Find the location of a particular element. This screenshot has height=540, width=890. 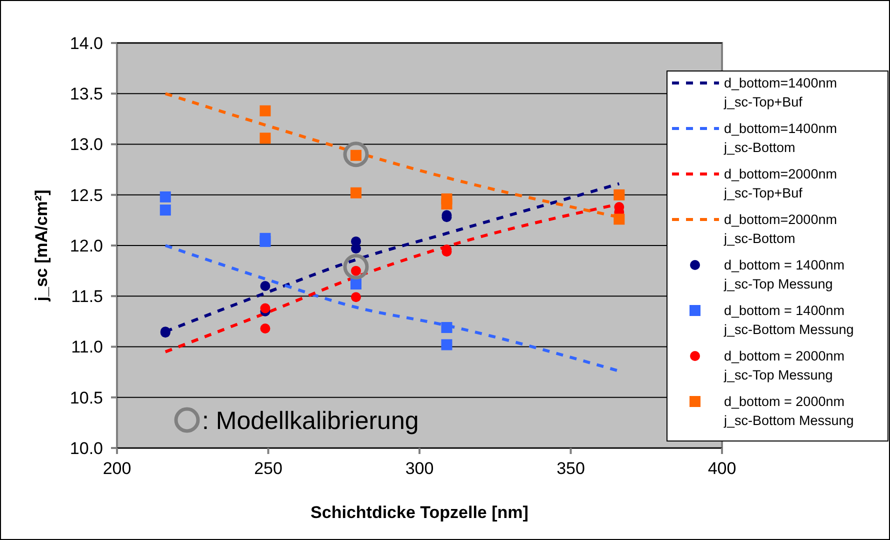

y-tick-label: 11.5 is located at coordinates (87, 296).